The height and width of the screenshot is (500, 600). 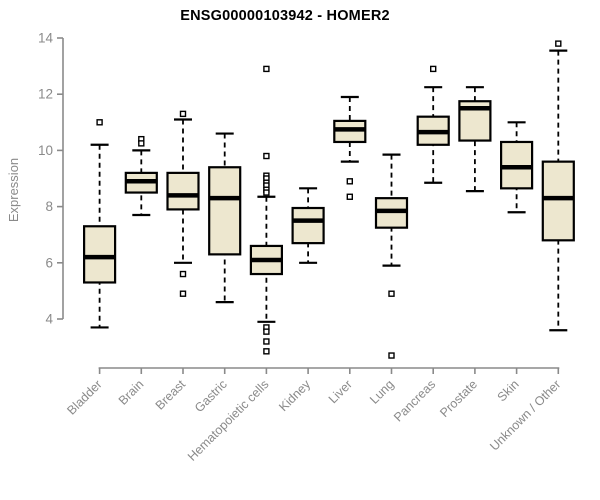 I want to click on box-skin, so click(x=517, y=167).